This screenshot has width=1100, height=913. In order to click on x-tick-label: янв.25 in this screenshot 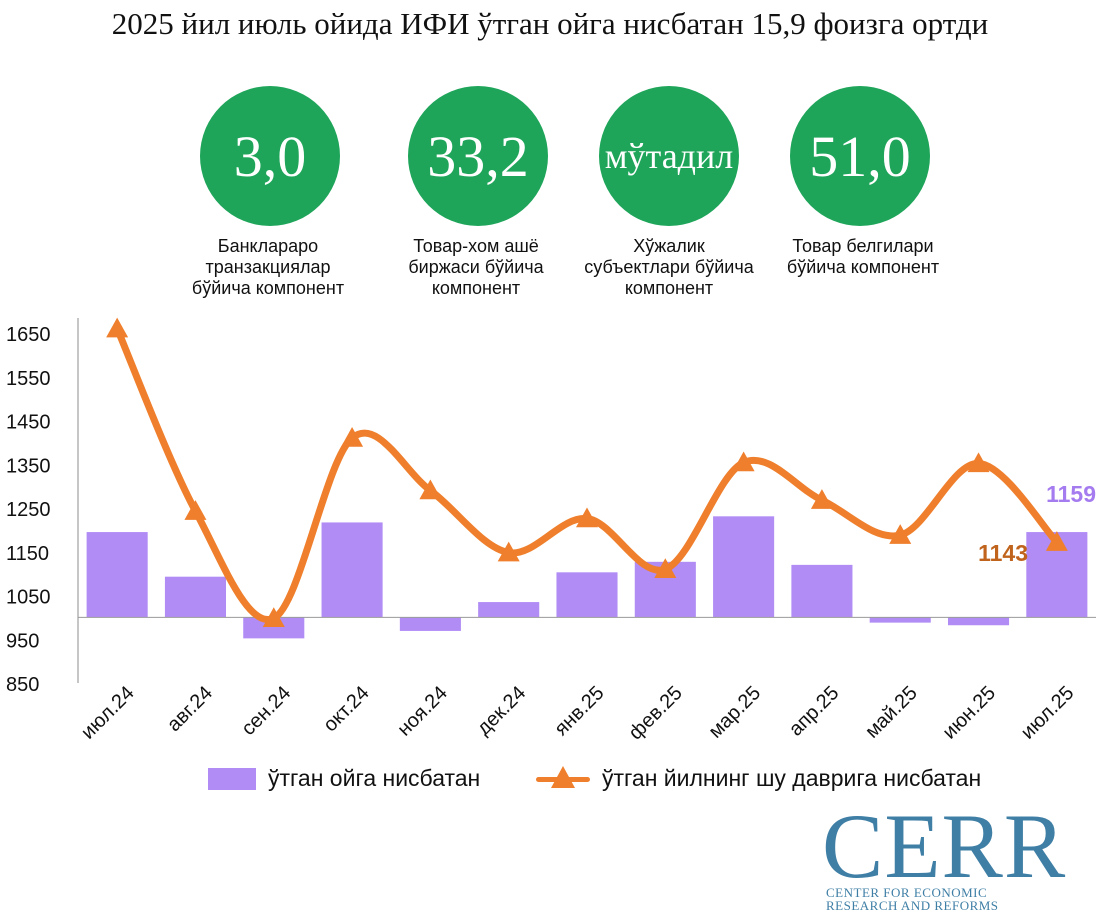, I will do `click(579, 711)`.